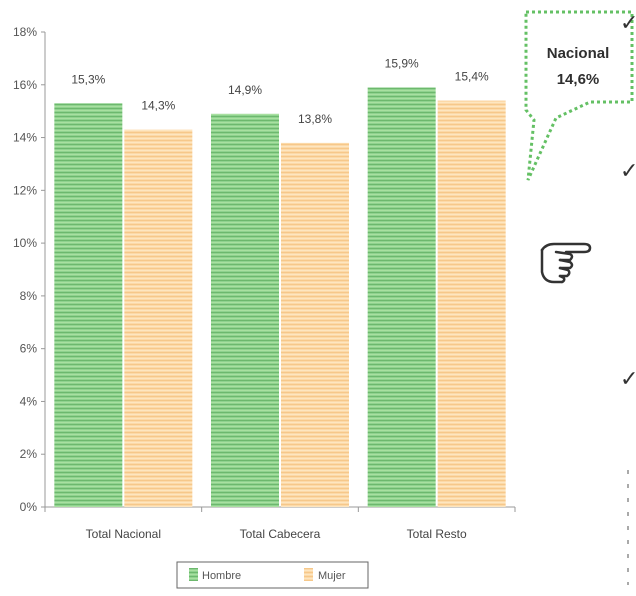 The height and width of the screenshot is (596, 636). I want to click on data-label-mujer: 14,3%, so click(158, 106).